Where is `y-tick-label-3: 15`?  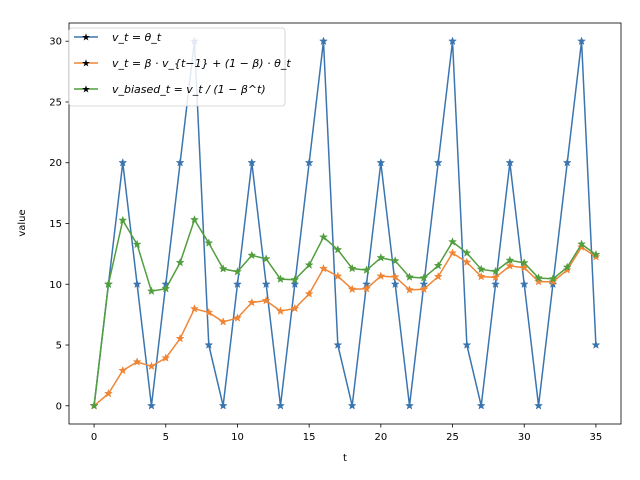 y-tick-label-3: 15 is located at coordinates (55, 224).